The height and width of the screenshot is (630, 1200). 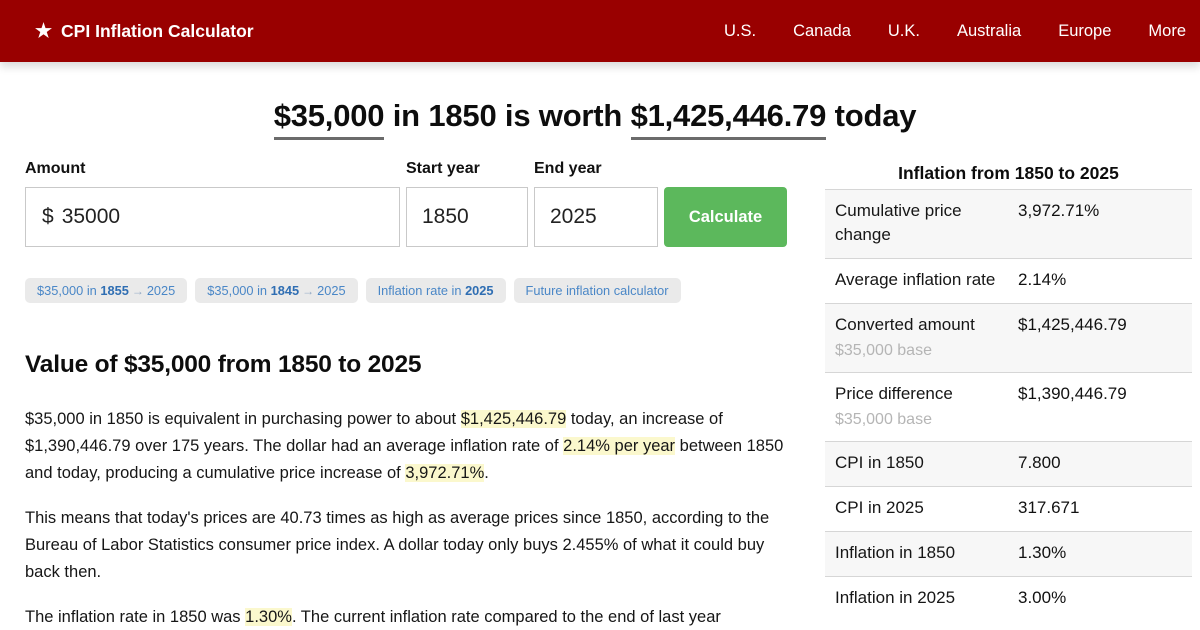 I want to click on nav-item-canada: Canada, so click(x=822, y=30).